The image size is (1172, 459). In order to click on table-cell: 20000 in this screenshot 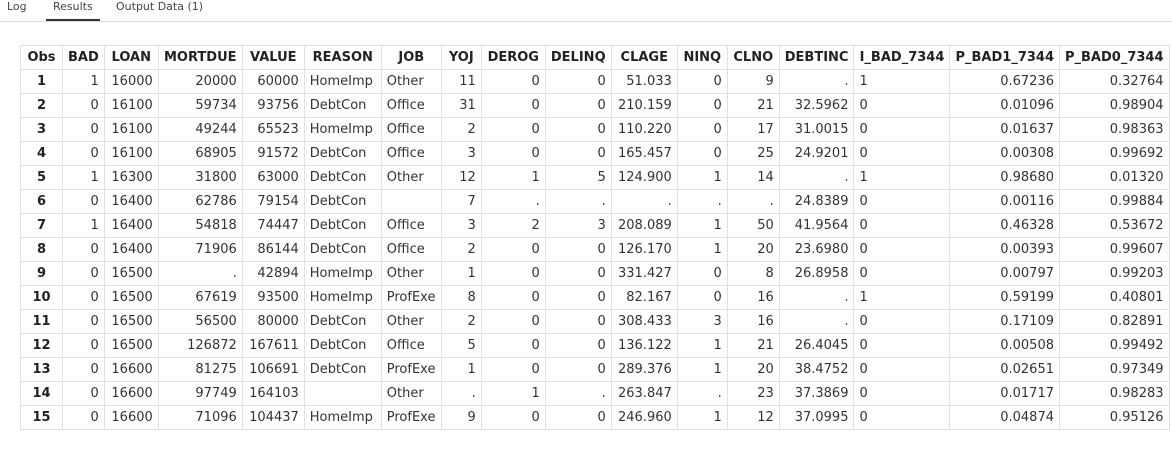, I will do `click(200, 81)`.